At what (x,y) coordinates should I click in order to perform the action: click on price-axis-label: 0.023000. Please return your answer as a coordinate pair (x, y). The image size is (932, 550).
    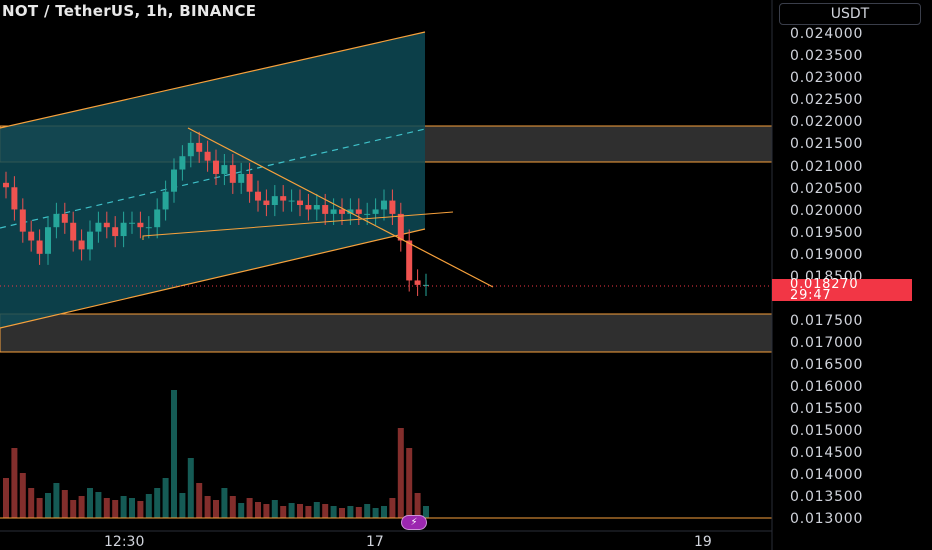
    Looking at the image, I should click on (827, 78).